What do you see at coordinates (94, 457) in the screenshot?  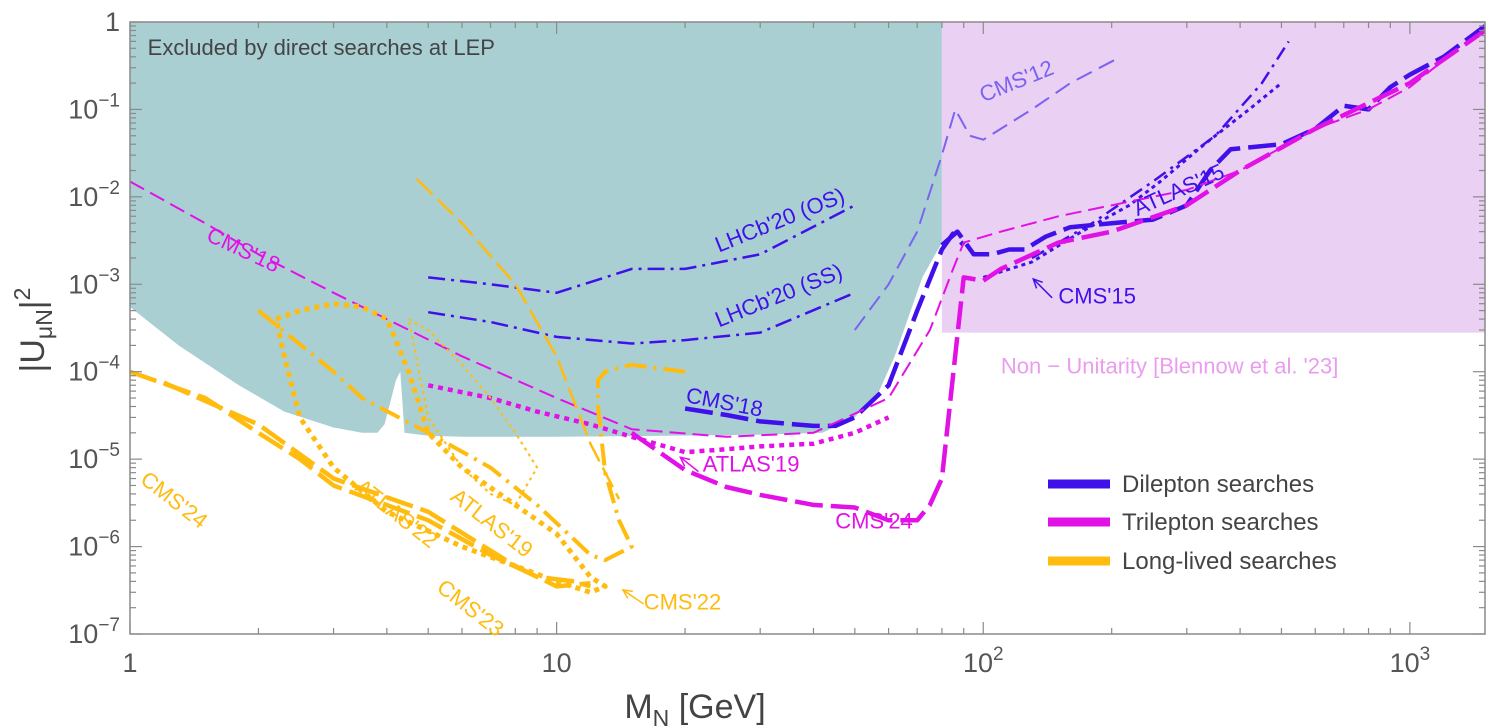 I see `y-tick-label: 10⁻⁵` at bounding box center [94, 457].